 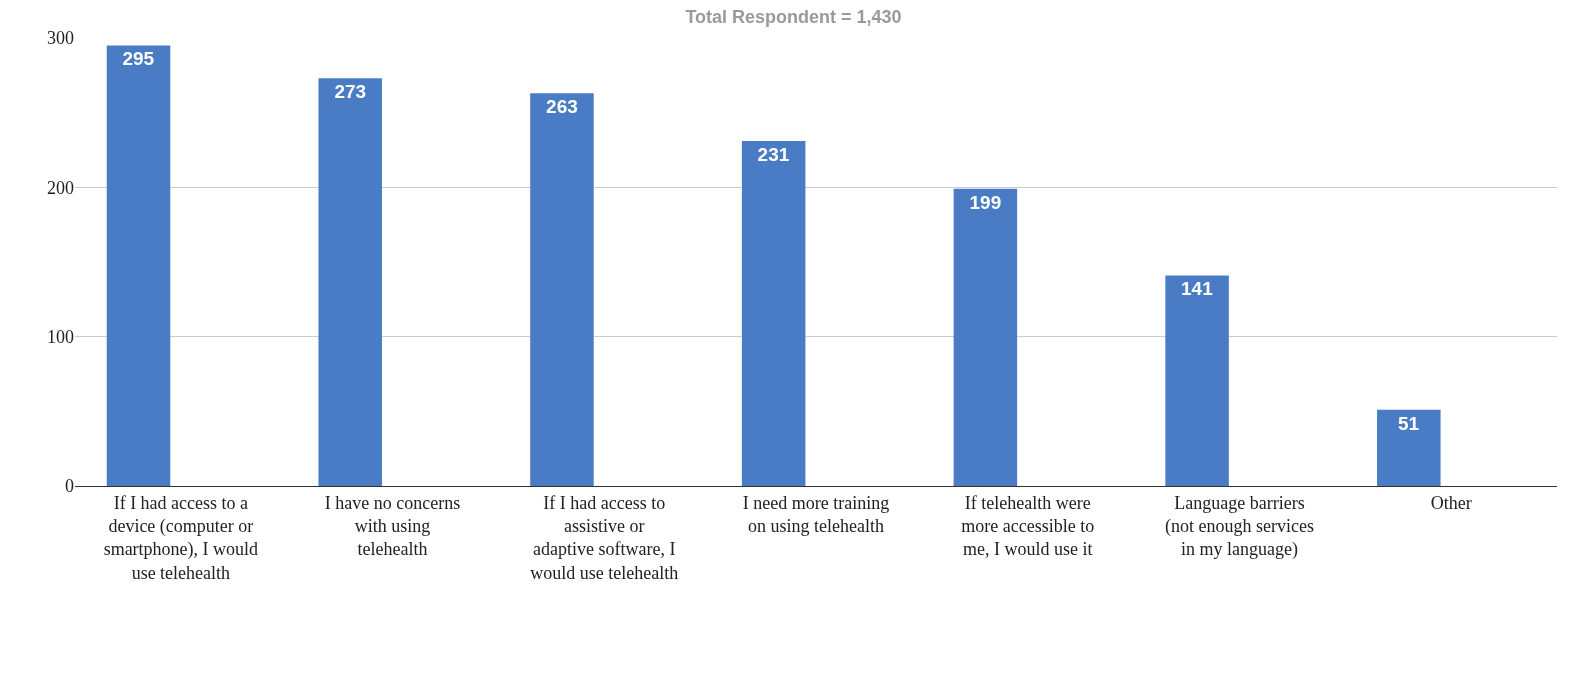 What do you see at coordinates (1028, 526) in the screenshot?
I see `x-tick-label: If telehealth were more accessible to me, I would use it` at bounding box center [1028, 526].